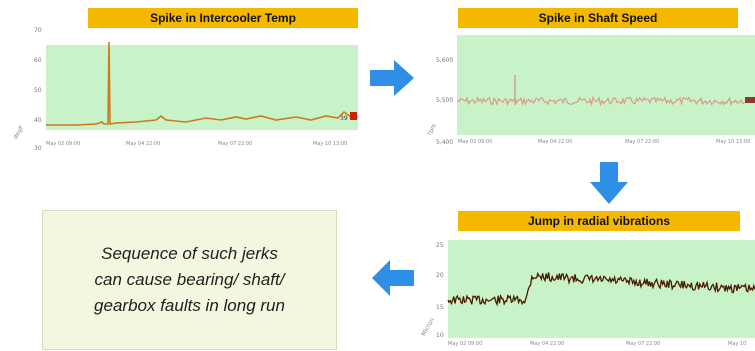 This screenshot has width=755, height=351. Describe the element at coordinates (63, 144) in the screenshot. I see `intercooler-x-tick: May 02 09:00` at that location.